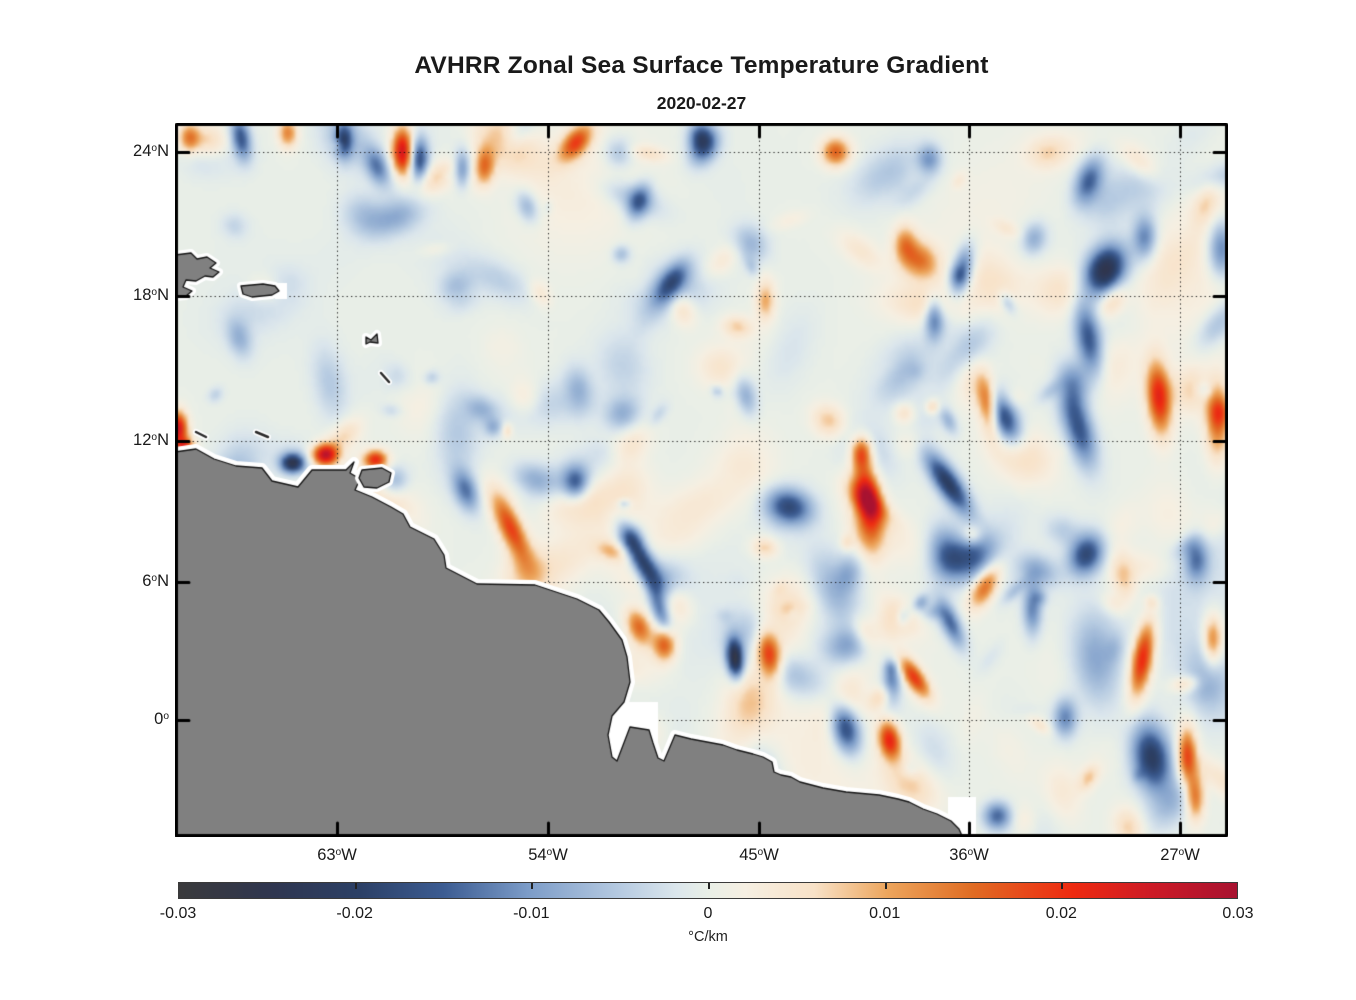 This screenshot has width=1356, height=1000. I want to click on x-axis-tick-label: 54oW, so click(548, 855).